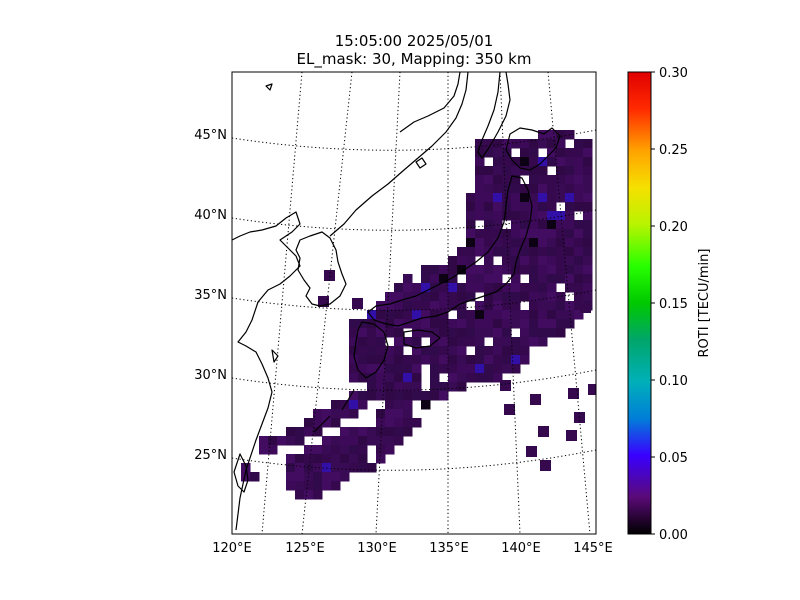 This screenshot has height=600, width=800. What do you see at coordinates (673, 73) in the screenshot?
I see `colorbar-tick-6: 0.30` at bounding box center [673, 73].